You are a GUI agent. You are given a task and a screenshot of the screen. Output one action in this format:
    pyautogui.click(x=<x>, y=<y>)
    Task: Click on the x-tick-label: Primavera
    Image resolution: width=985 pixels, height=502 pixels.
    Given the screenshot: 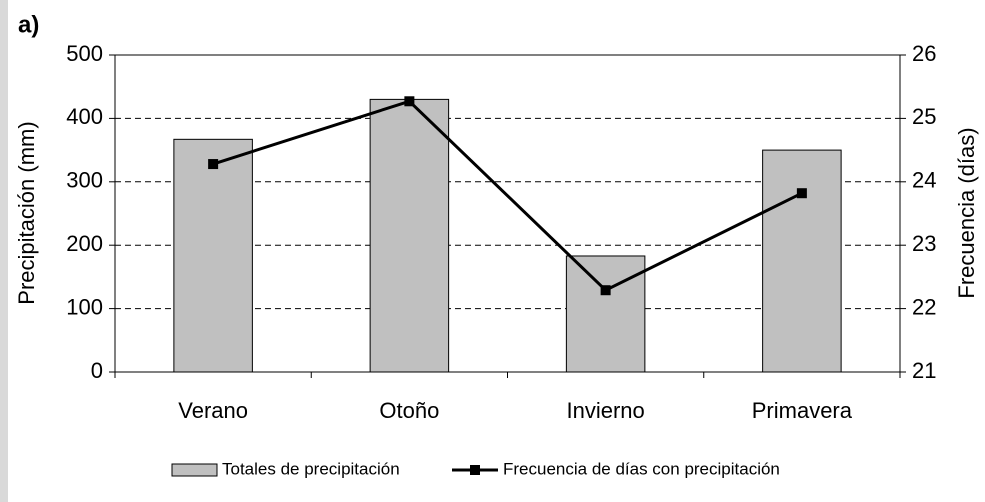 What is the action you would take?
    pyautogui.click(x=802, y=410)
    